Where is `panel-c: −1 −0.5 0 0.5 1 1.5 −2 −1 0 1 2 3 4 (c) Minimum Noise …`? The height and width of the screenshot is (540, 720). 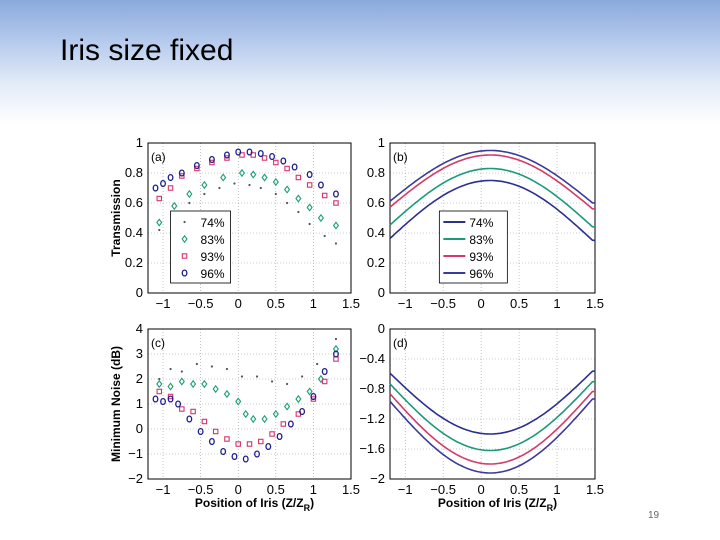 panel-c: −1 −0.5 0 0.5 1 1.5 −2 −1 0 1 2 3 4 (c) Minimum Noise … is located at coordinates (234, 417).